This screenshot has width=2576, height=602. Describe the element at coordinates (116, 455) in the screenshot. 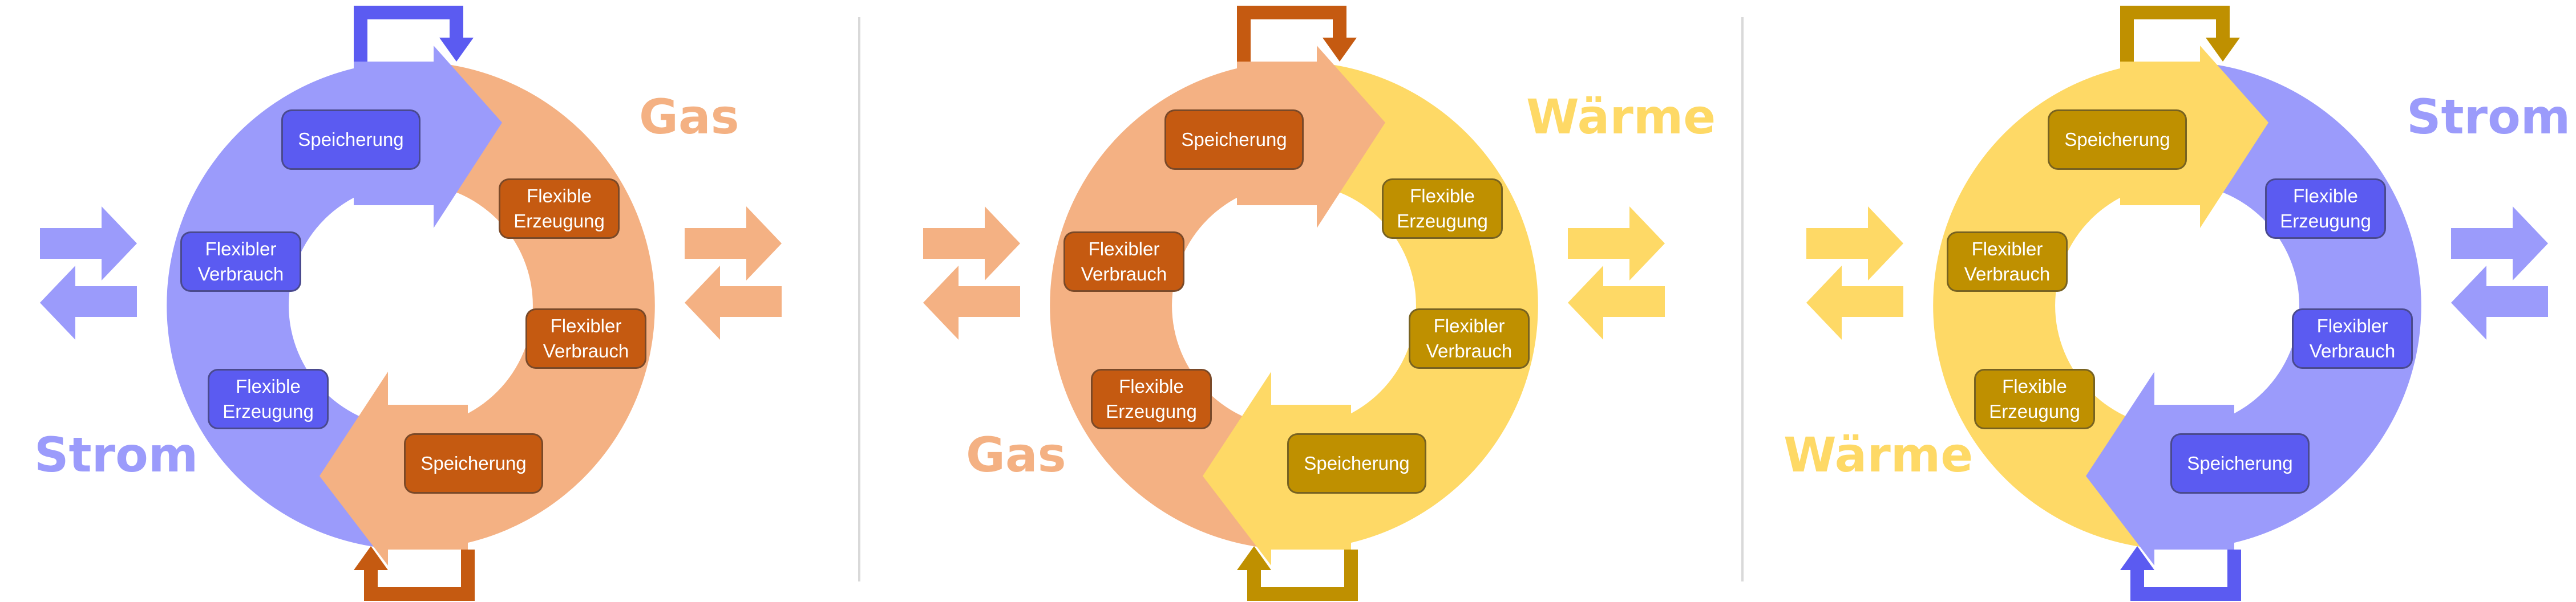

I see `left-sector-label: Strom` at that location.